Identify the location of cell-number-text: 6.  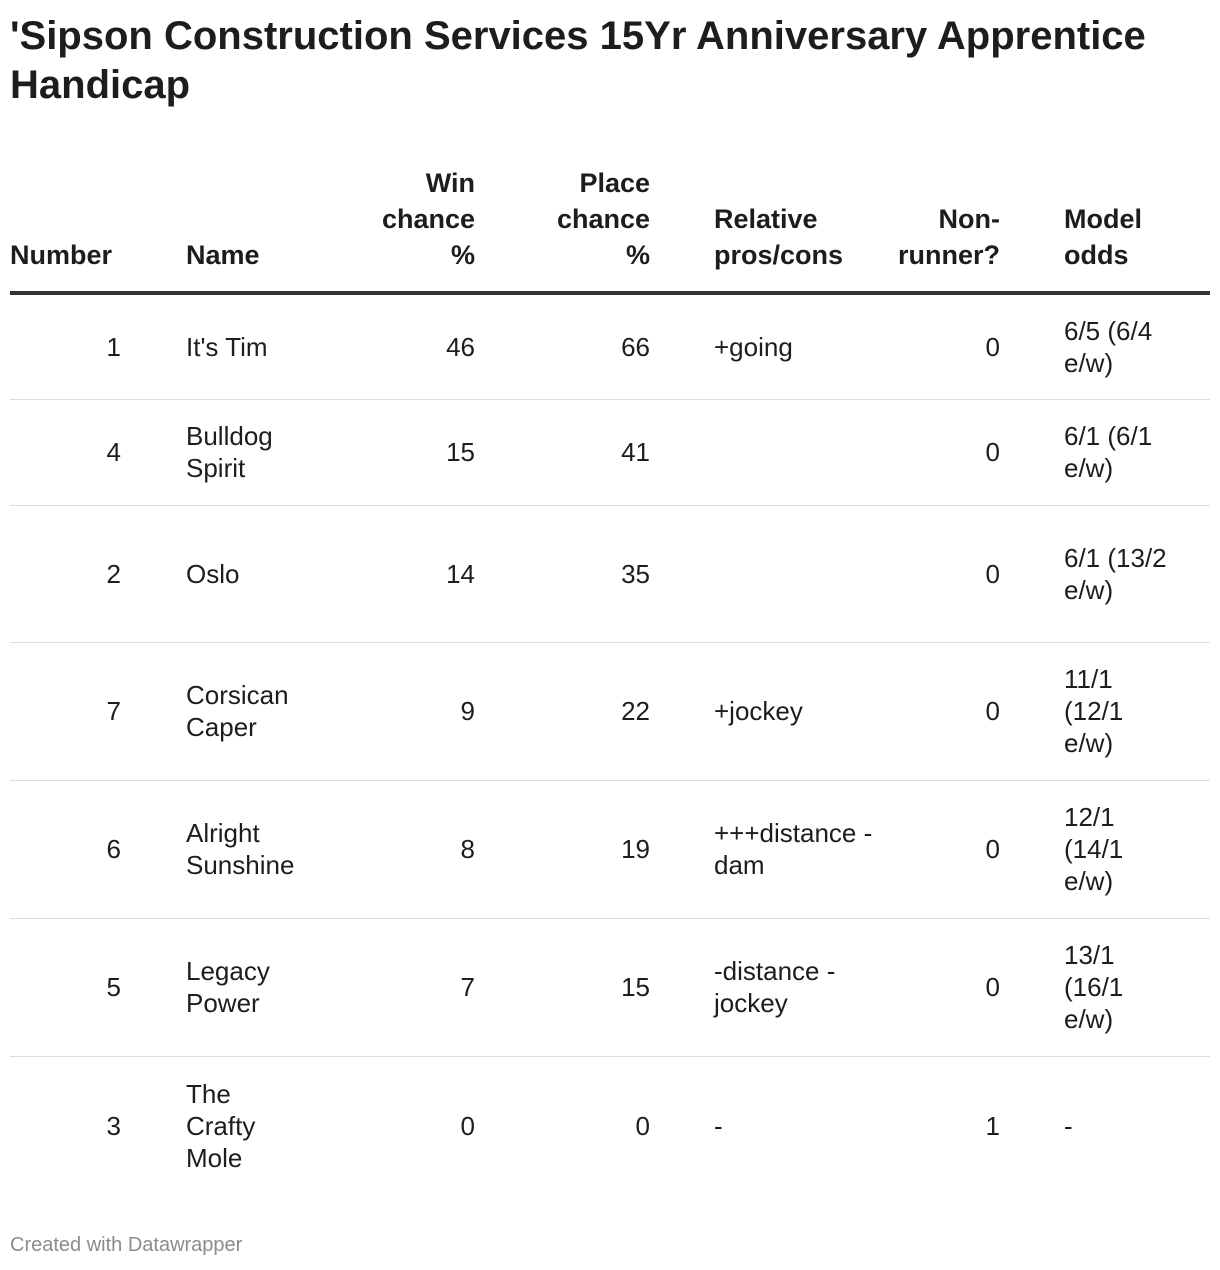
(113, 849).